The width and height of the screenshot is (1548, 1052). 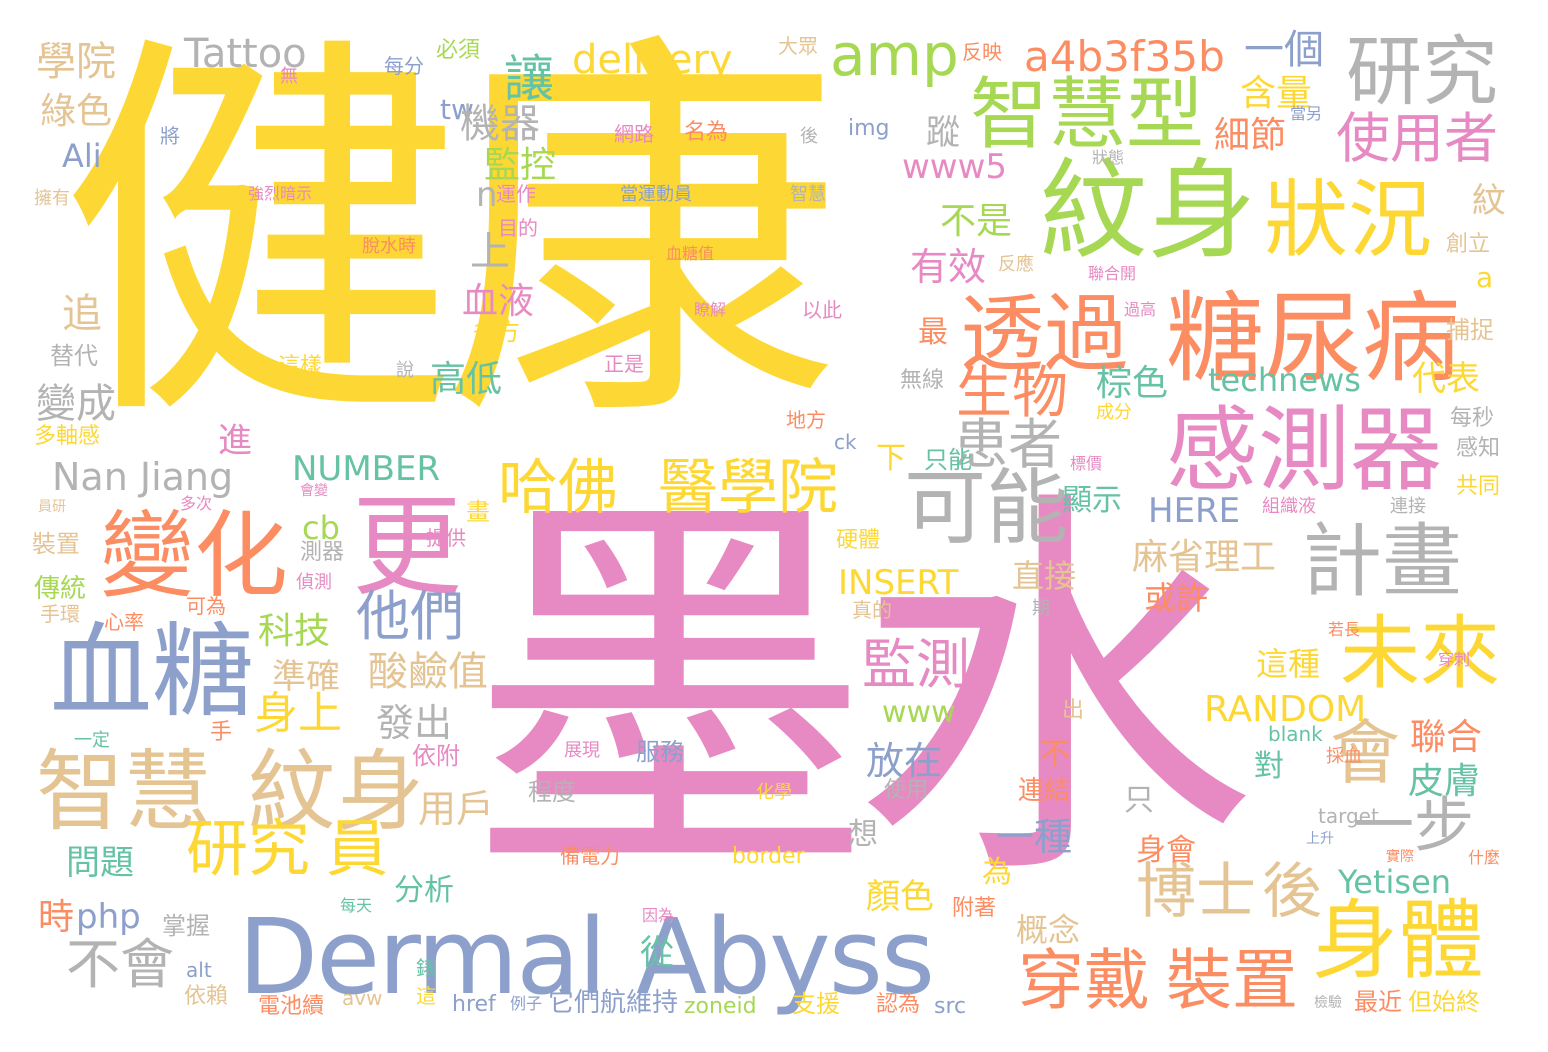 What do you see at coordinates (1048, 930) in the screenshot?
I see `word: 概念` at bounding box center [1048, 930].